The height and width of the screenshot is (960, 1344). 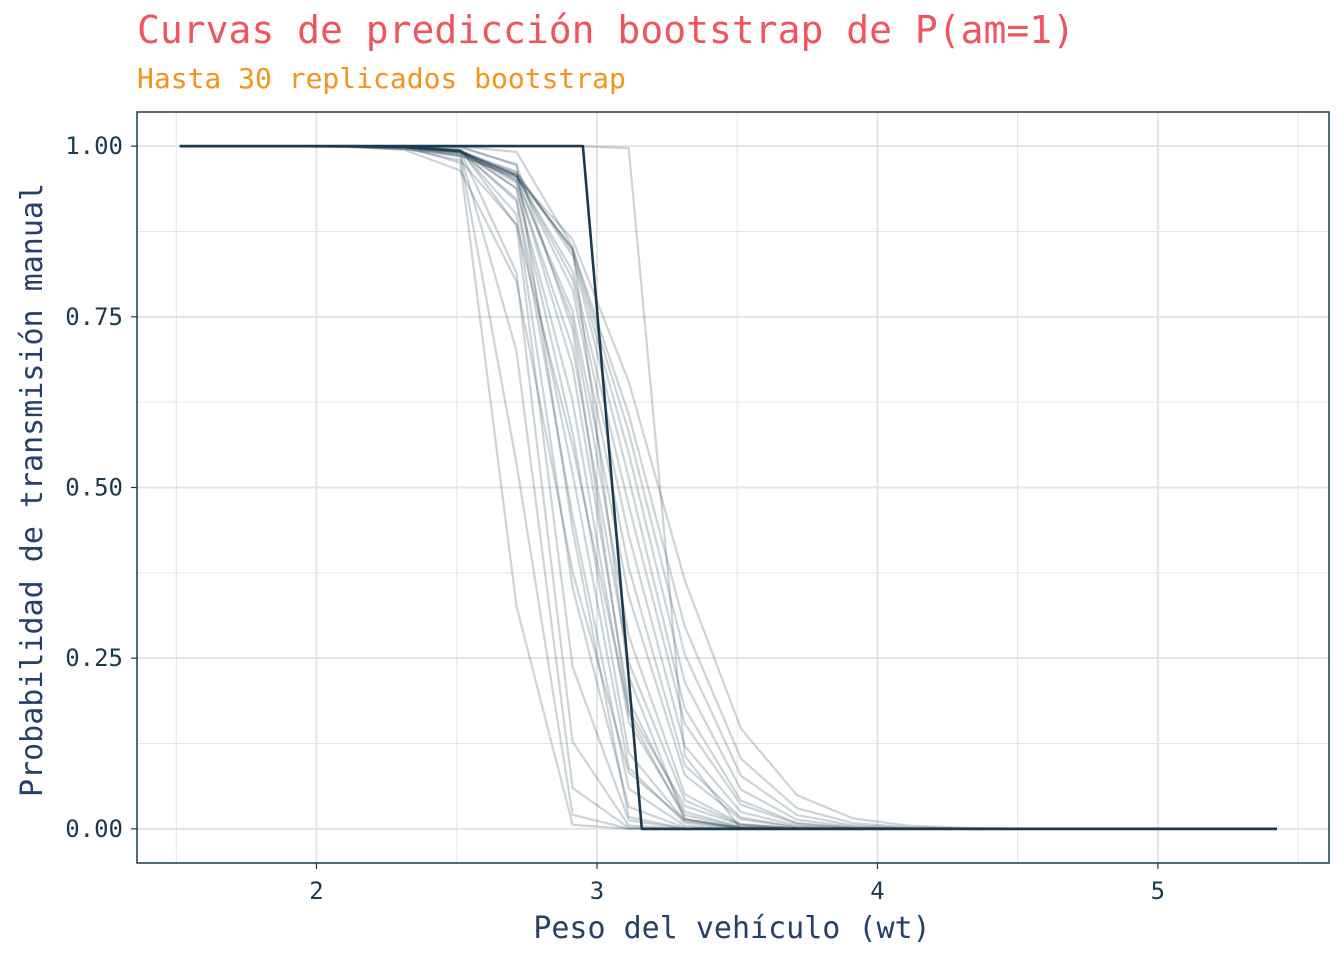 I want to click on x-axis-label: Peso del vehículo (wt), so click(x=731, y=928).